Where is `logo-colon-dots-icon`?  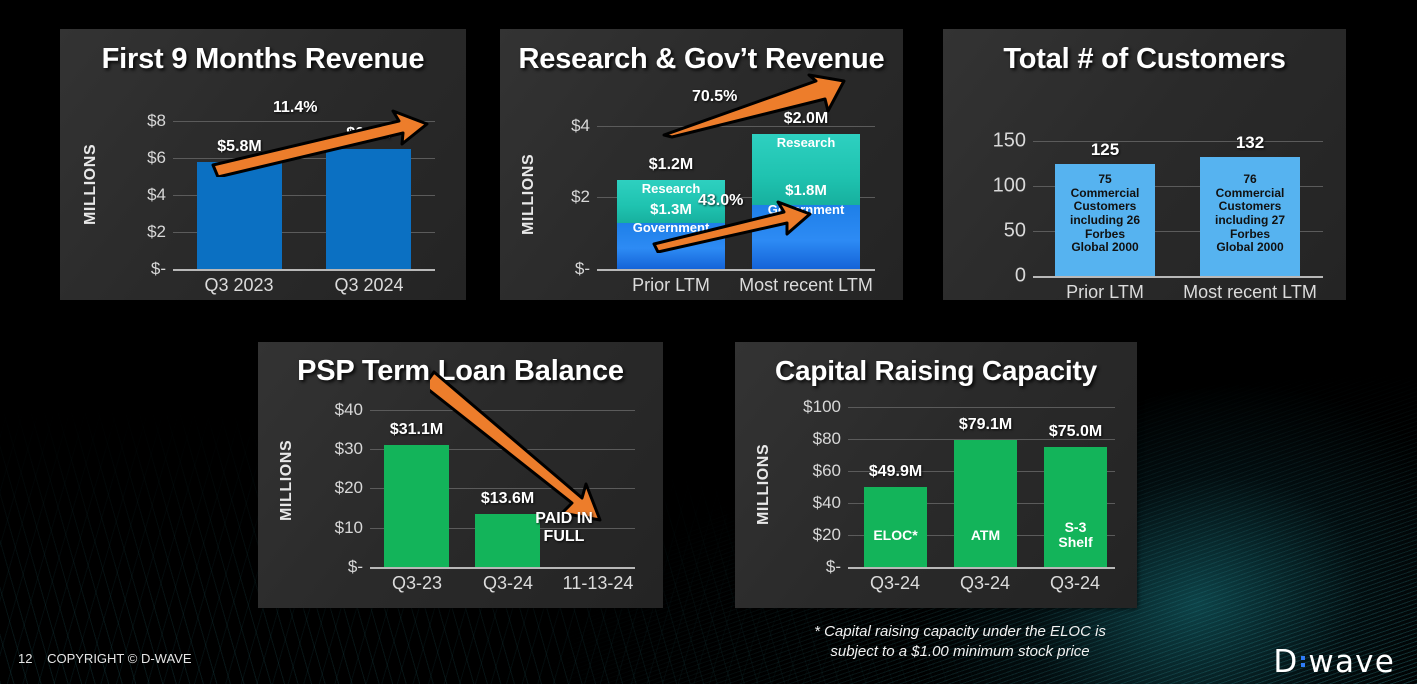
logo-colon-dots-icon is located at coordinates (1303, 661).